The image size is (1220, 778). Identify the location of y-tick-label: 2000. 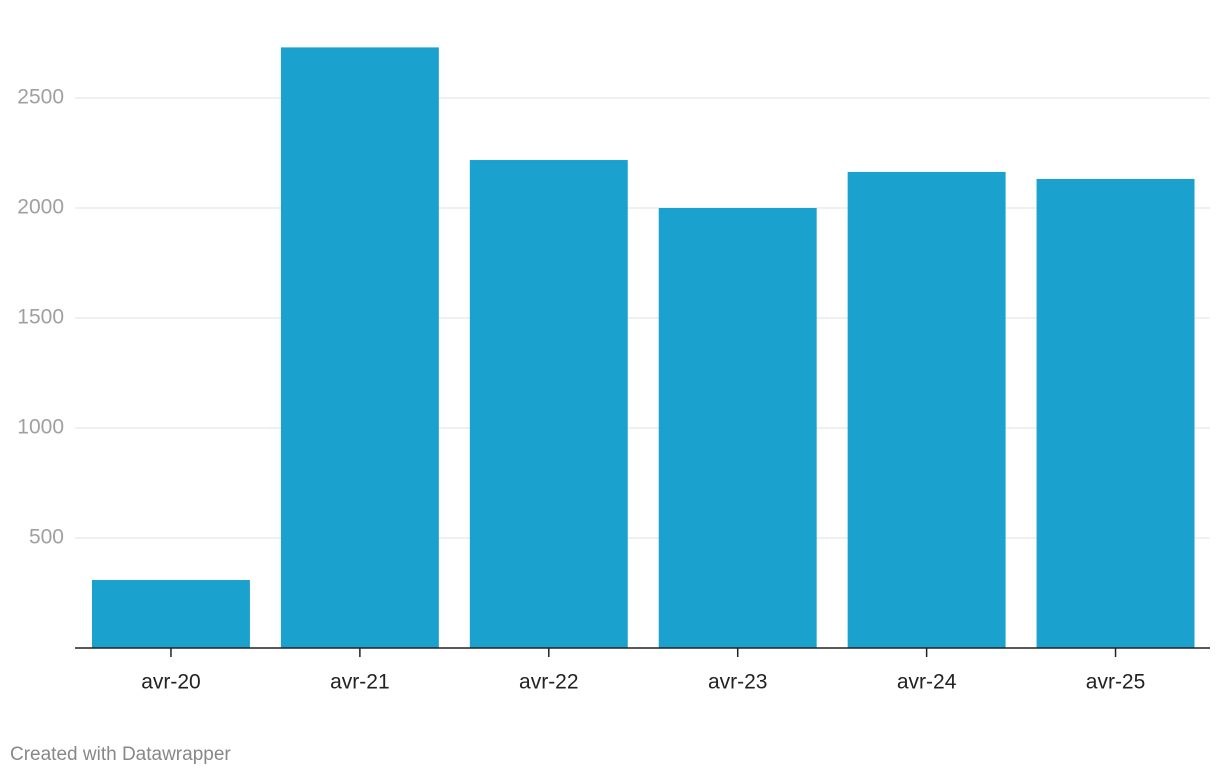
(40, 207).